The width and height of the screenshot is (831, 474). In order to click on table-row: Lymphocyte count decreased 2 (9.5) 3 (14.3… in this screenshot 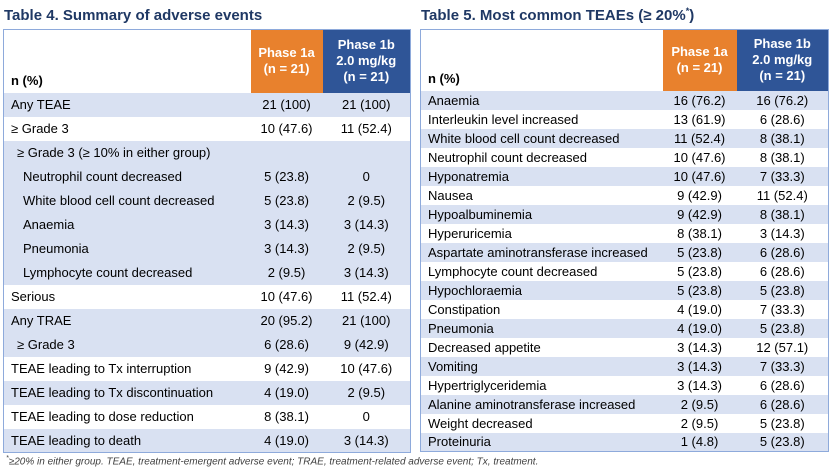, I will do `click(207, 272)`.